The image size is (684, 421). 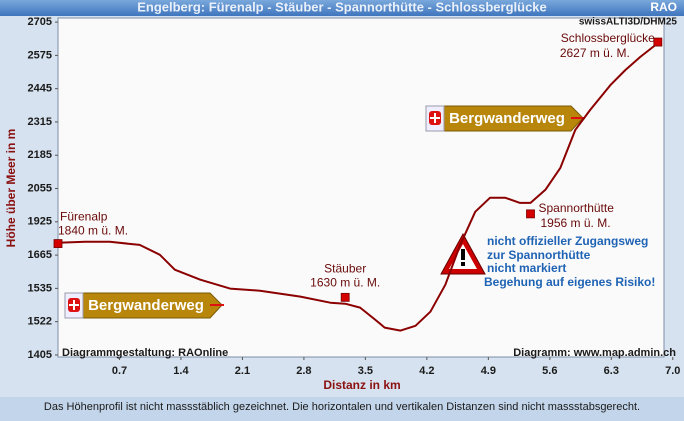 What do you see at coordinates (594, 353) in the screenshot?
I see `credit-right: Diagramm: www.map.admin.ch` at bounding box center [594, 353].